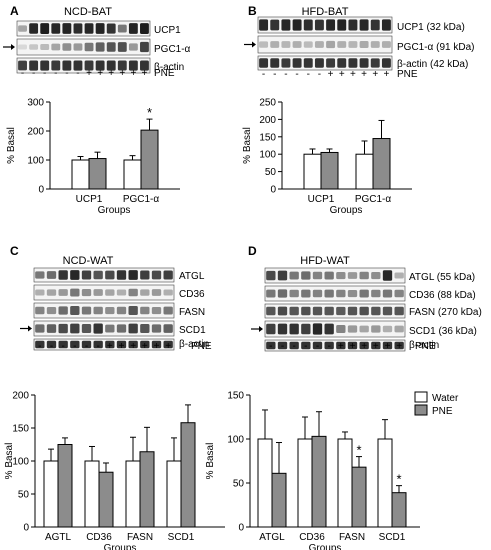 The image size is (491, 550). I want to click on band-label: β-actin, so click(424, 345).